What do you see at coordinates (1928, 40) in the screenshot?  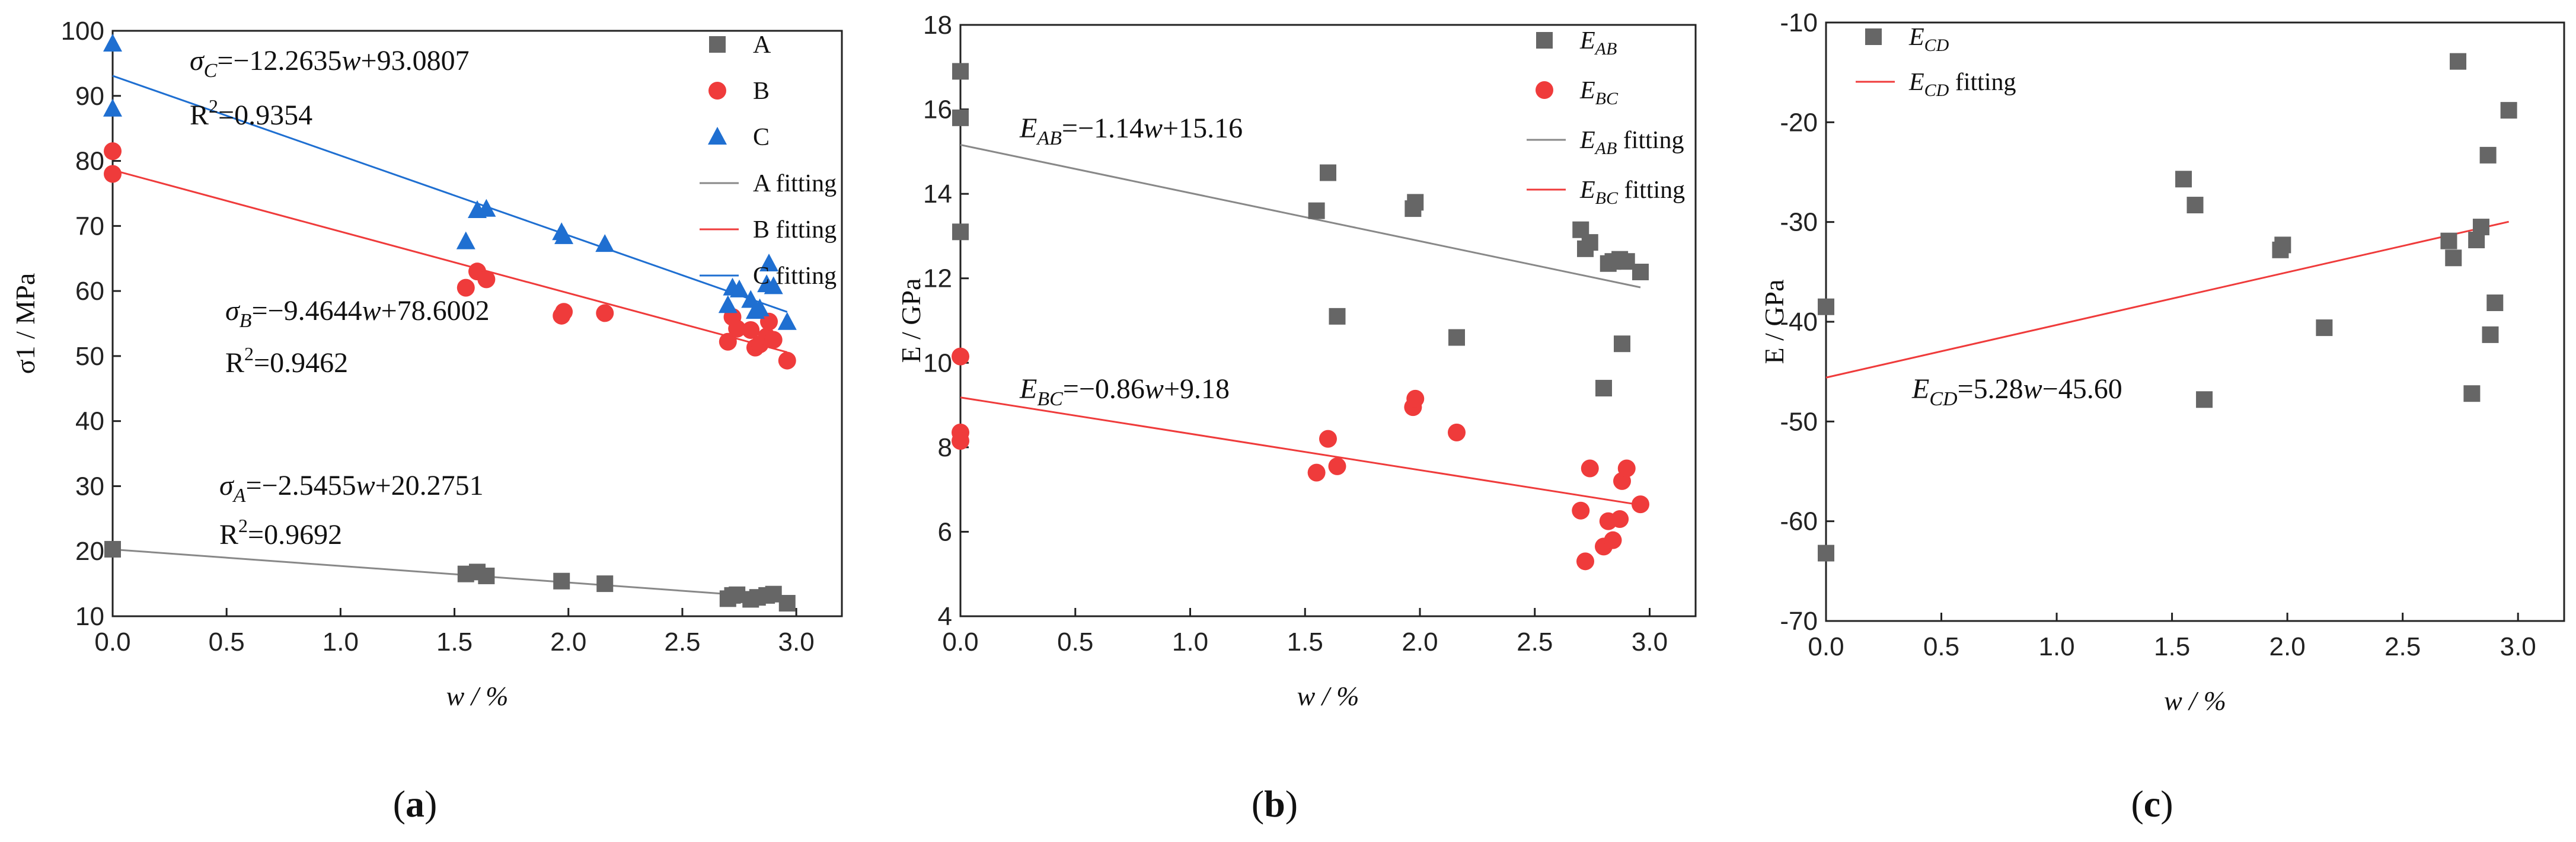 I see `legend-label-0: ECD` at bounding box center [1928, 40].